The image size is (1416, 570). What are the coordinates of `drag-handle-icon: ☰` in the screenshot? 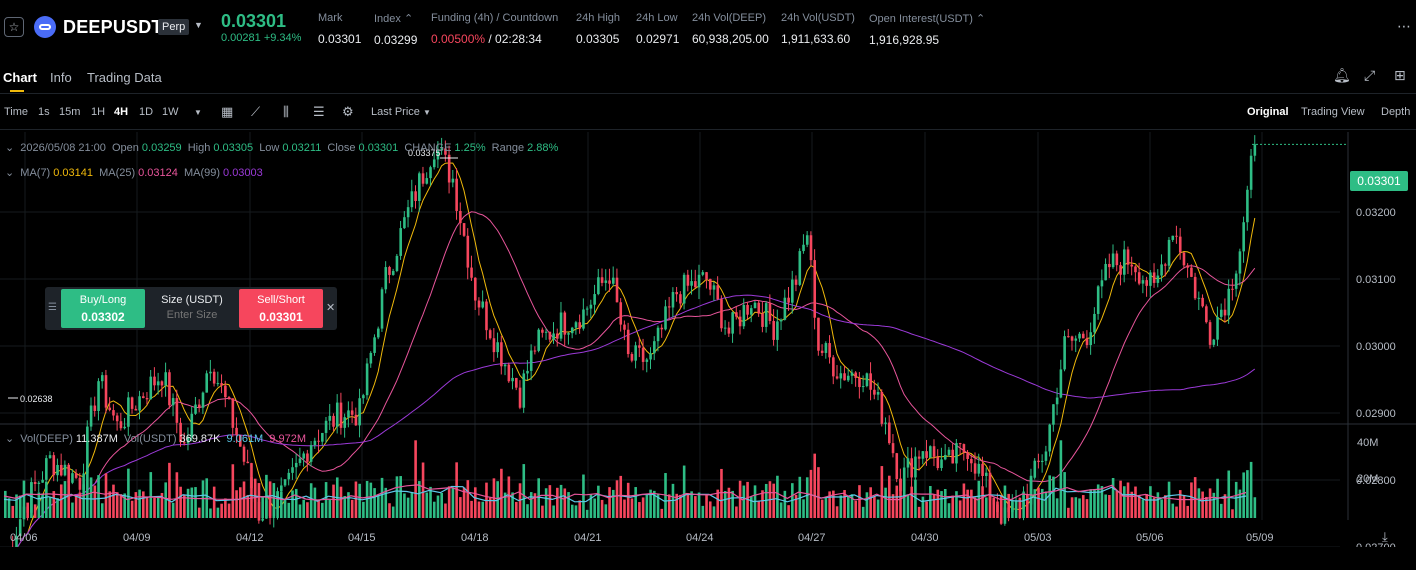 It's located at (52, 307).